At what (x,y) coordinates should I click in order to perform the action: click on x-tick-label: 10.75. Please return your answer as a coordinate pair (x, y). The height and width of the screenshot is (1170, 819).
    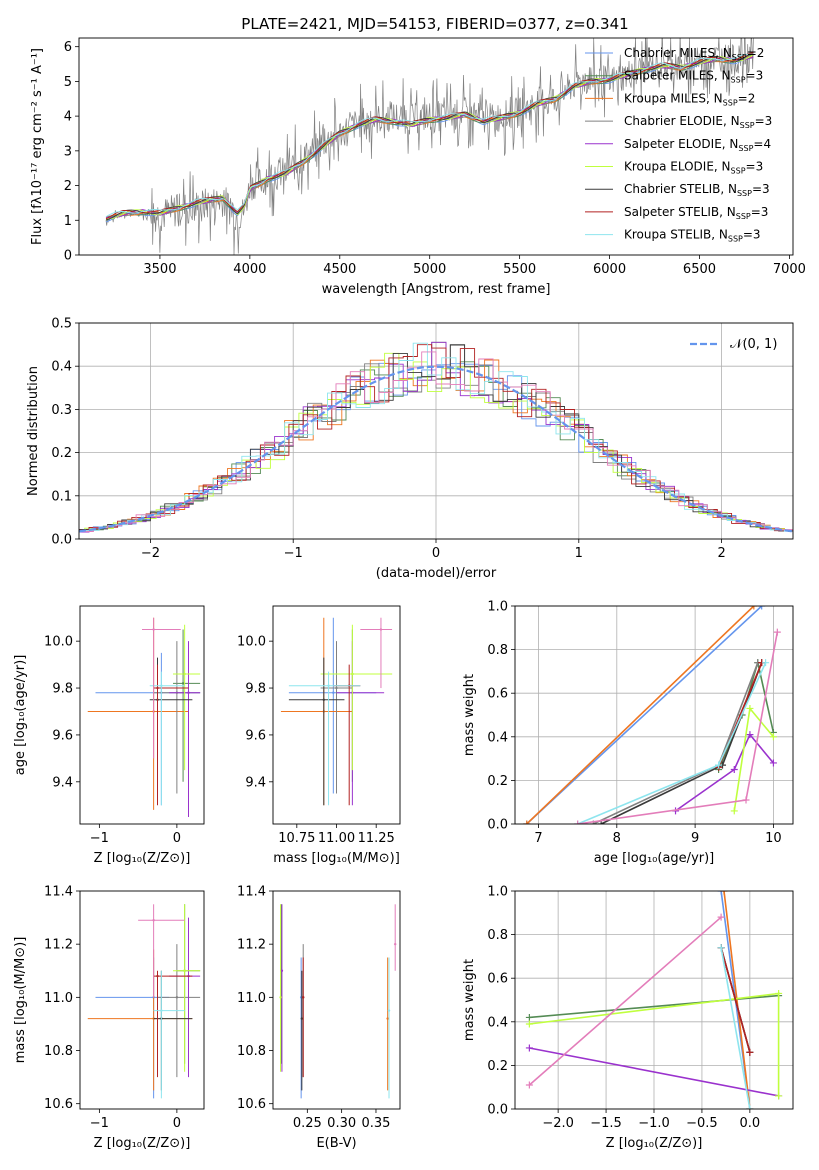
    Looking at the image, I should click on (296, 838).